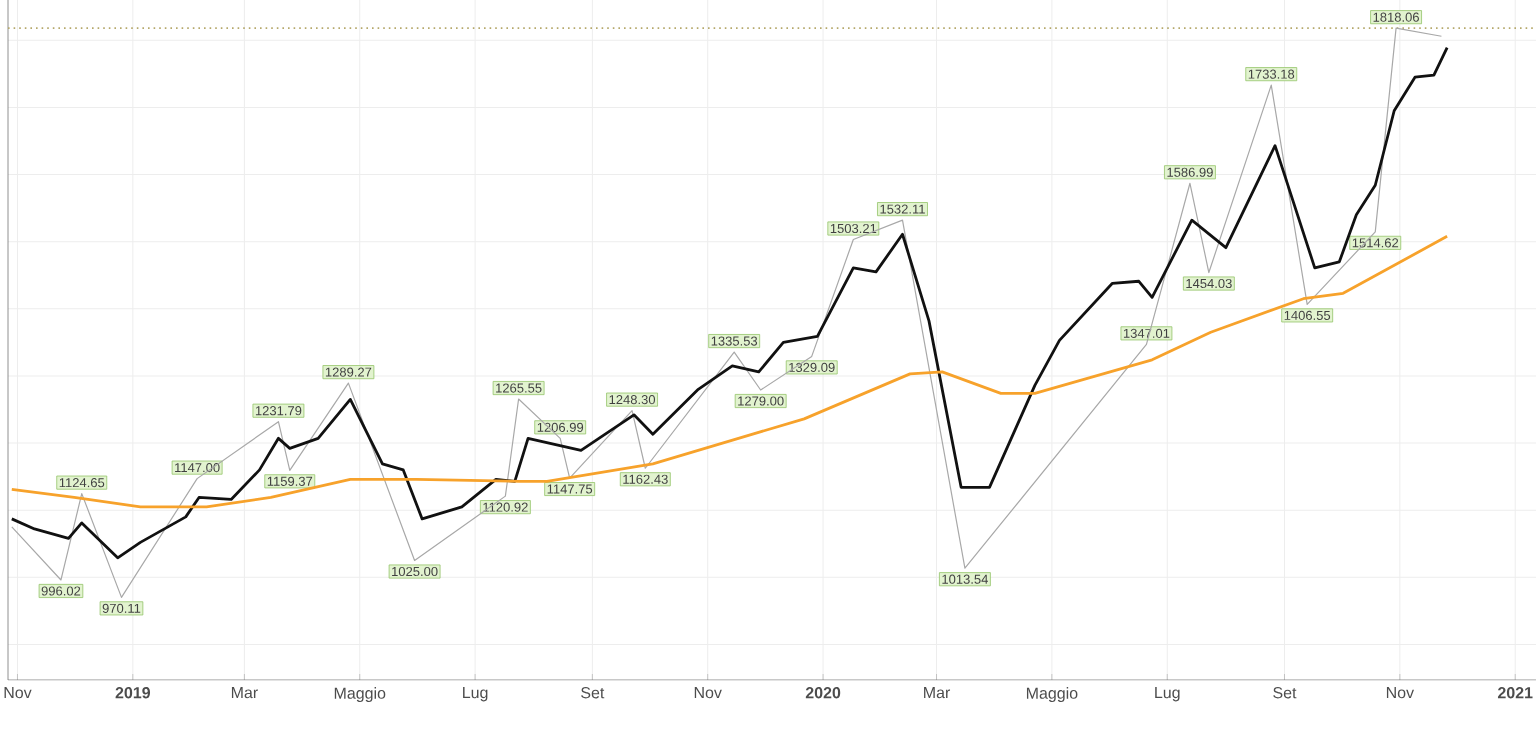 The height and width of the screenshot is (736, 1536). I want to click on x-tick-label: 2021, so click(1515, 693).